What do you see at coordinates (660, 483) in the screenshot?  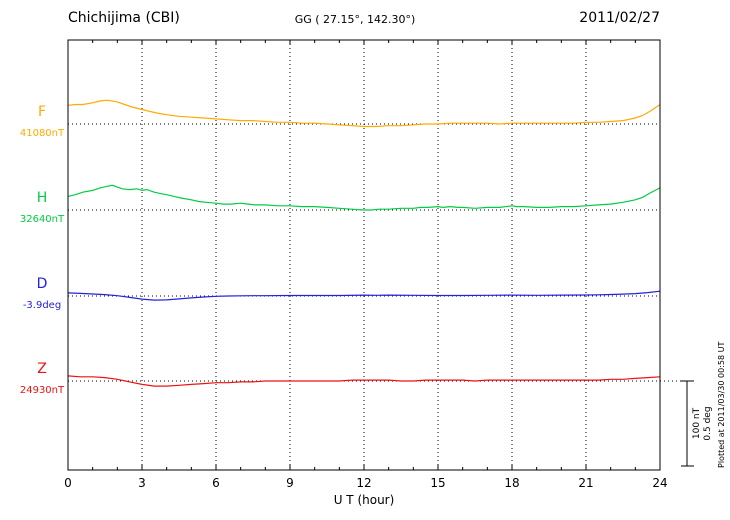 I see `x-tick-label-24: 24` at bounding box center [660, 483].